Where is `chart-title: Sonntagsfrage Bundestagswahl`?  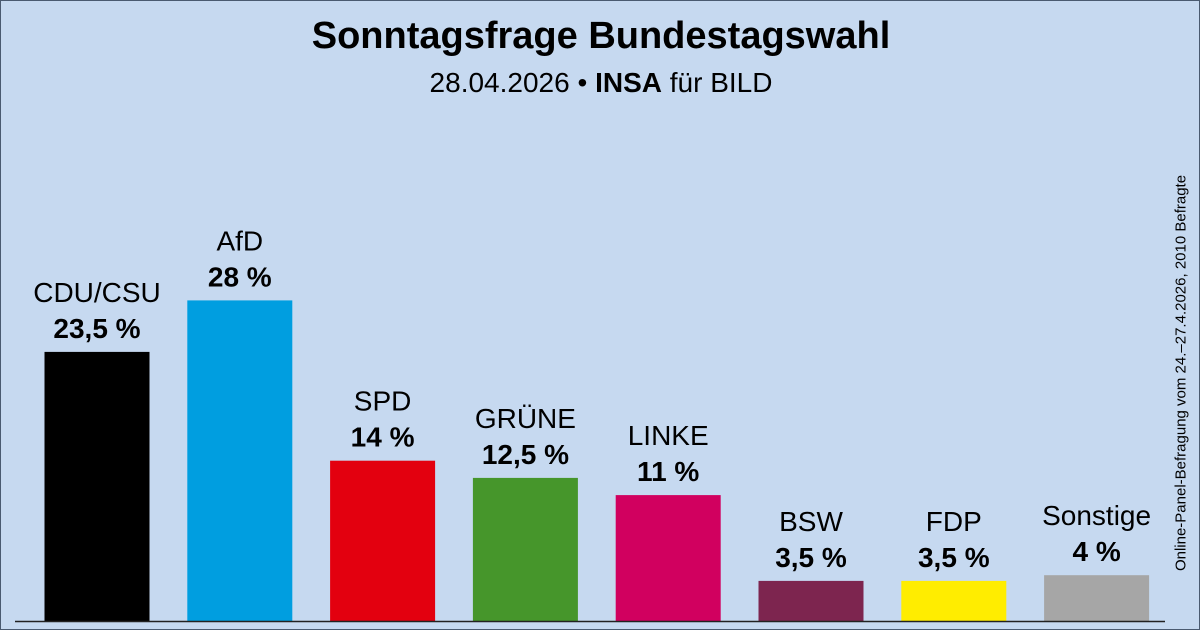
chart-title: Sonntagsfrage Bundestagswahl is located at coordinates (601, 36).